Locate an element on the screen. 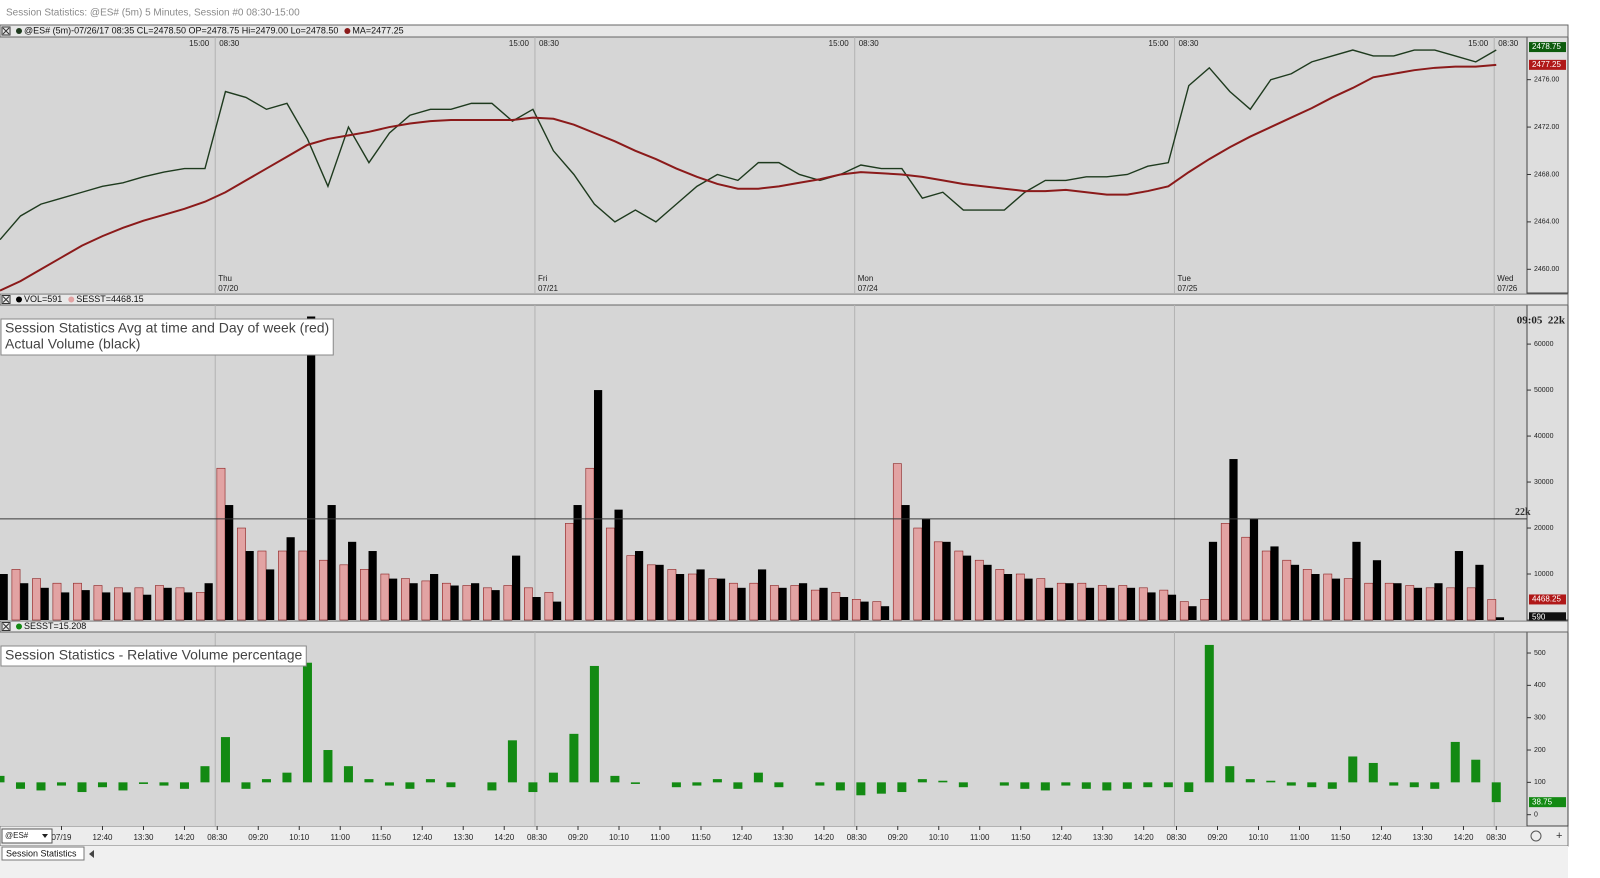 The height and width of the screenshot is (878, 1600). tab is located at coordinates (43, 853).